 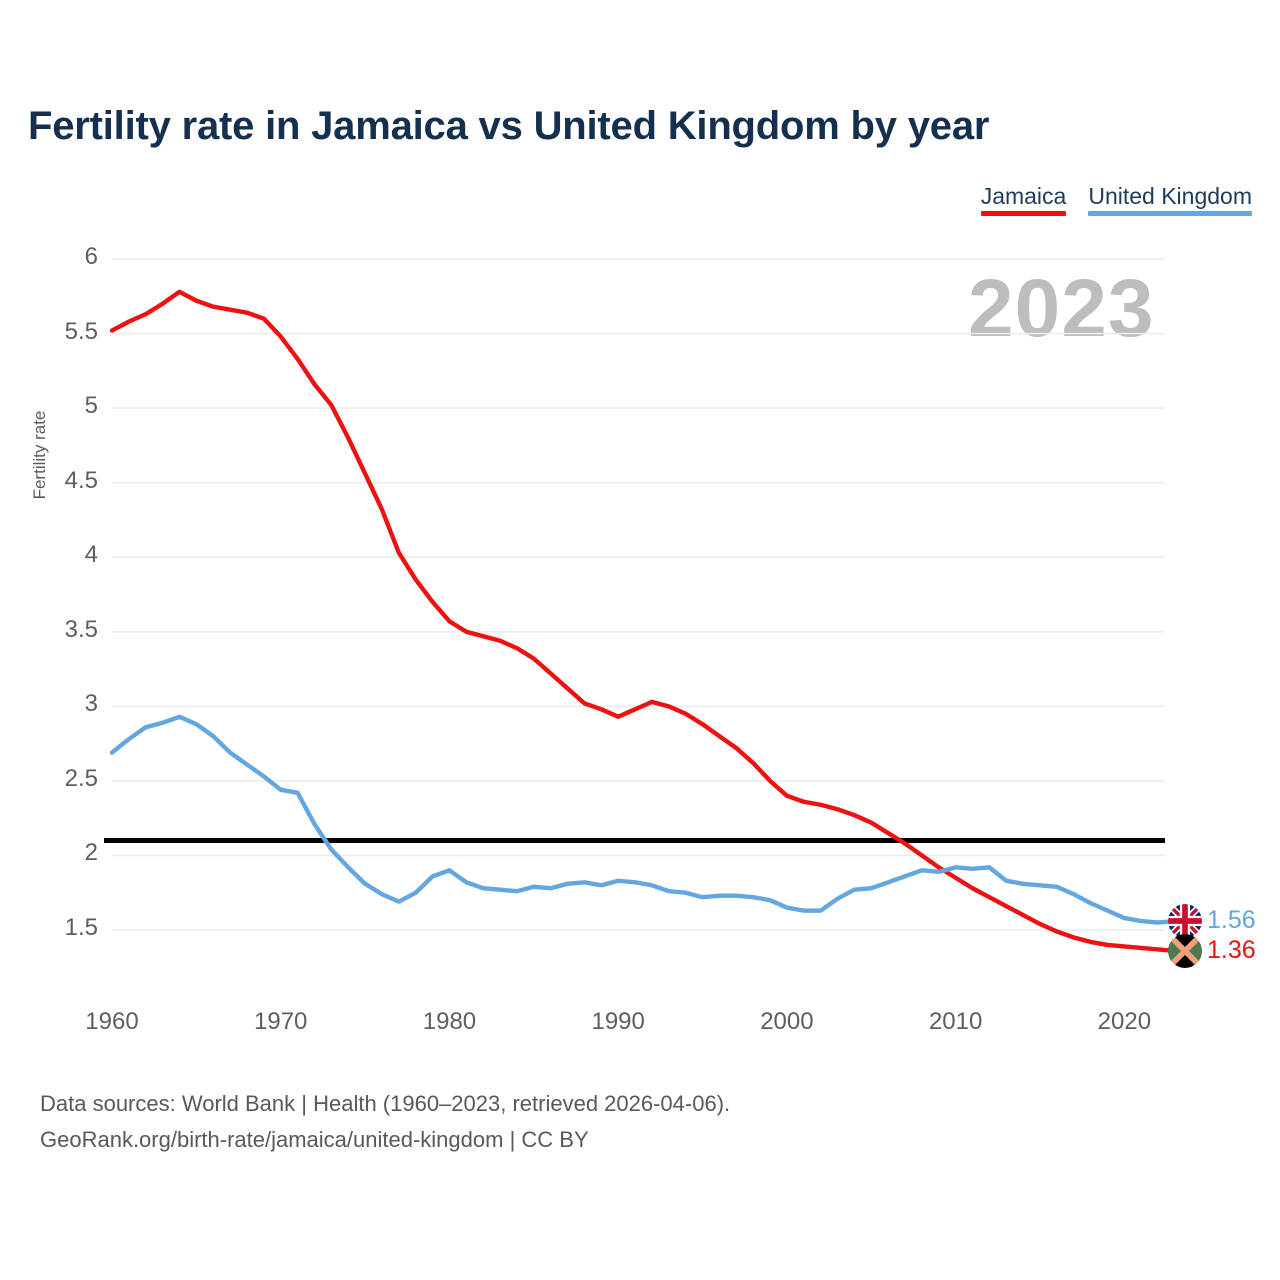 What do you see at coordinates (449, 1021) in the screenshot?
I see `x-tick-label: 1980` at bounding box center [449, 1021].